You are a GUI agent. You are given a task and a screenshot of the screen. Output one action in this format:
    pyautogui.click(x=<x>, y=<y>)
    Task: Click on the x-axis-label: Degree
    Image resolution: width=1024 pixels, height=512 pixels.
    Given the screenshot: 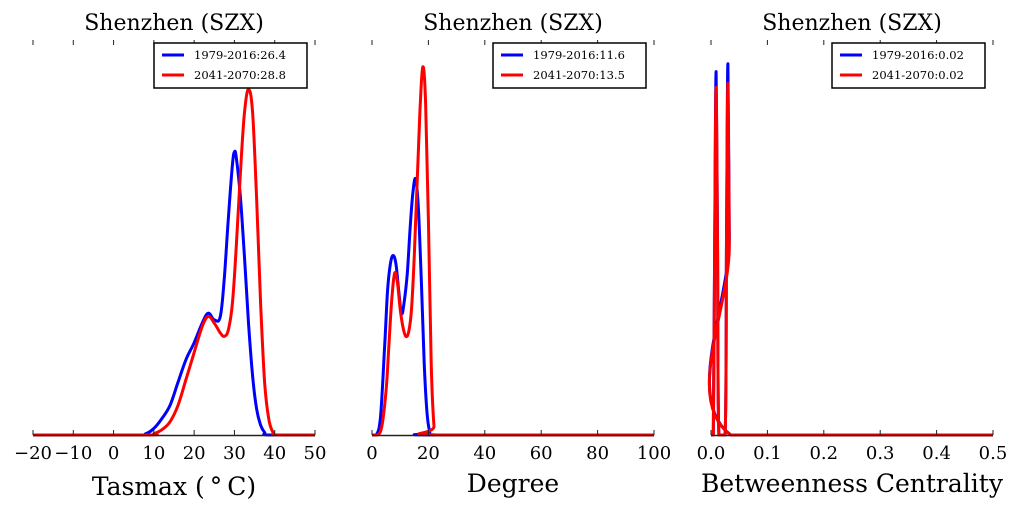 What is the action you would take?
    pyautogui.click(x=513, y=483)
    